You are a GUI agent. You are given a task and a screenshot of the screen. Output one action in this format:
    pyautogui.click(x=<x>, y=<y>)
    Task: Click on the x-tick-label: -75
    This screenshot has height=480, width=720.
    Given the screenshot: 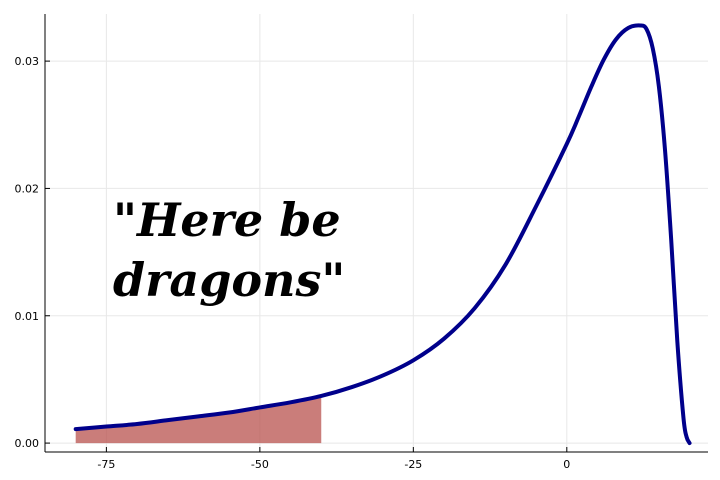 What is the action you would take?
    pyautogui.click(x=106, y=464)
    